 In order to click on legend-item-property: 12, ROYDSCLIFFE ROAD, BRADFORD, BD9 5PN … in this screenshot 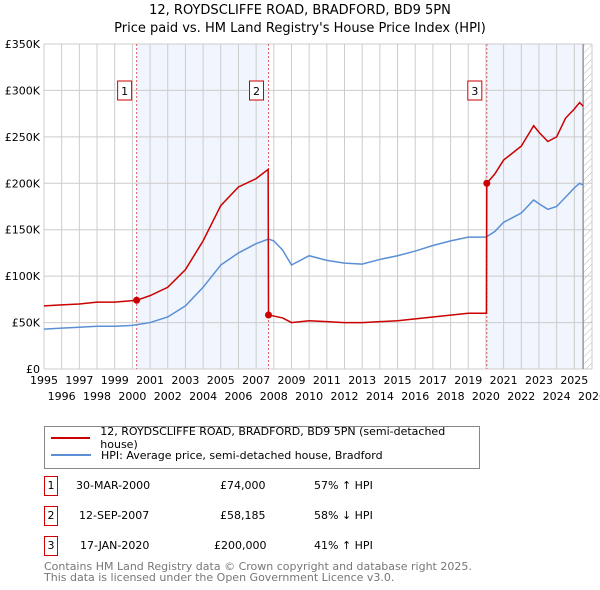, I will do `click(265, 438)`.